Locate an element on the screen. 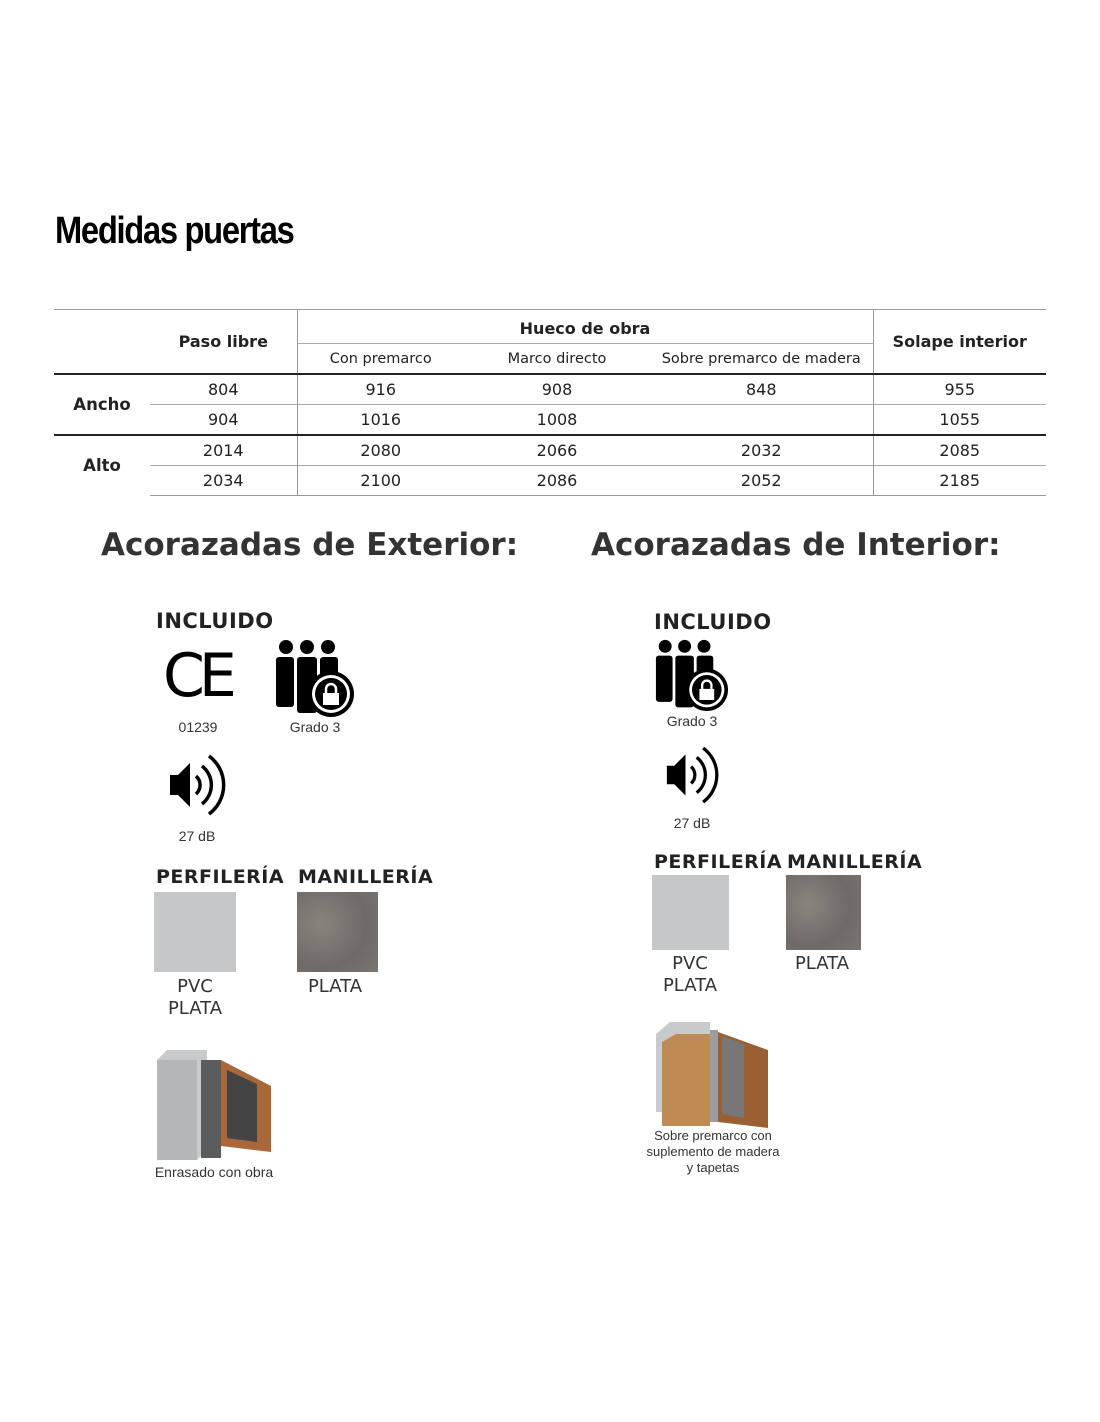 The width and height of the screenshot is (1100, 1422). table-row: Ancho 804 916 908 848 955 is located at coordinates (550, 404).